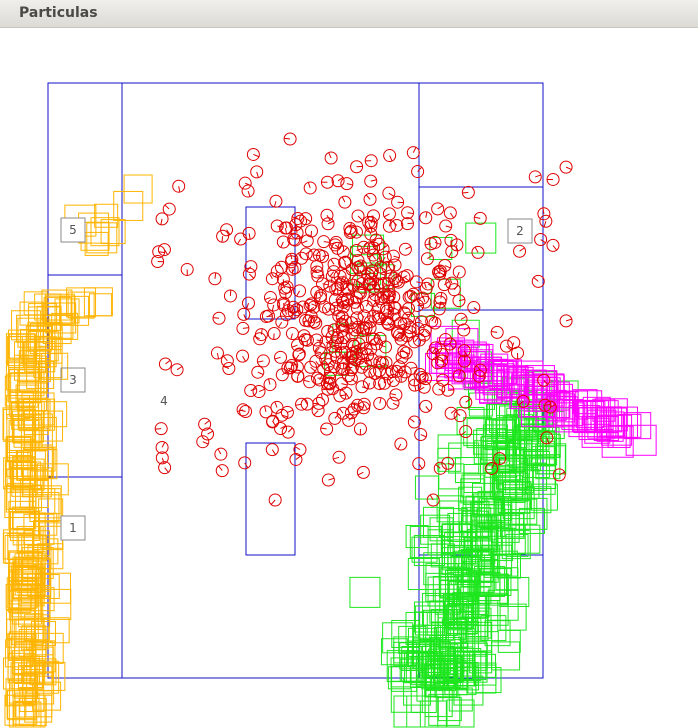  Describe the element at coordinates (349, 14) in the screenshot. I see `window-titlebar: Particulas` at that location.